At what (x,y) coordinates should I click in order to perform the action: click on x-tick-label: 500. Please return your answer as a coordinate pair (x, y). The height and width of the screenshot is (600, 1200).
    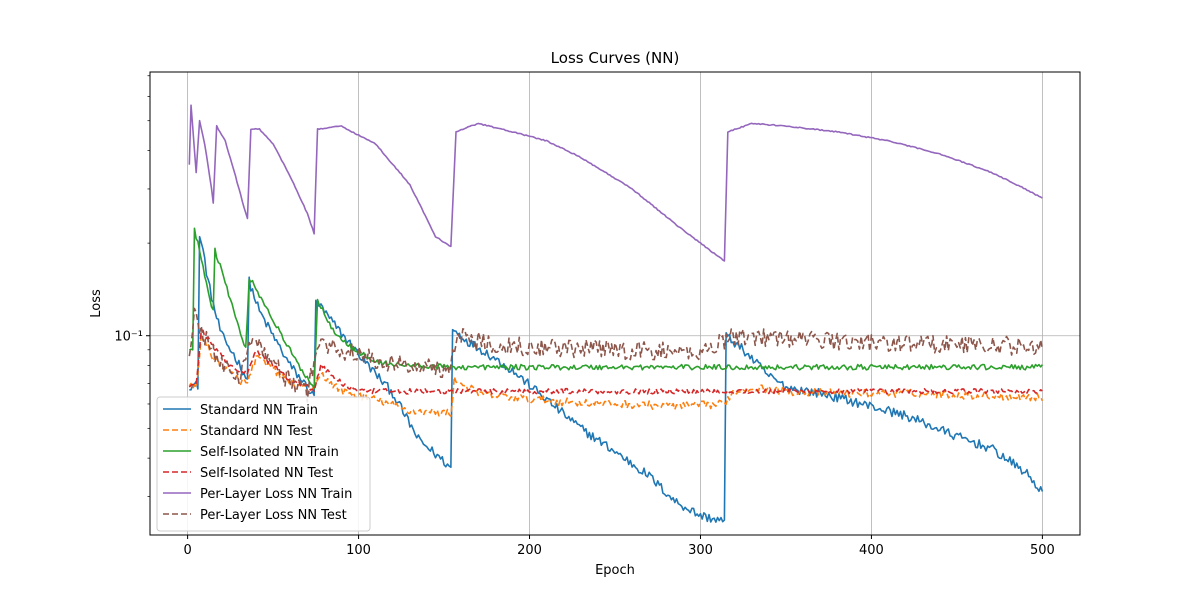
    Looking at the image, I should click on (1042, 550).